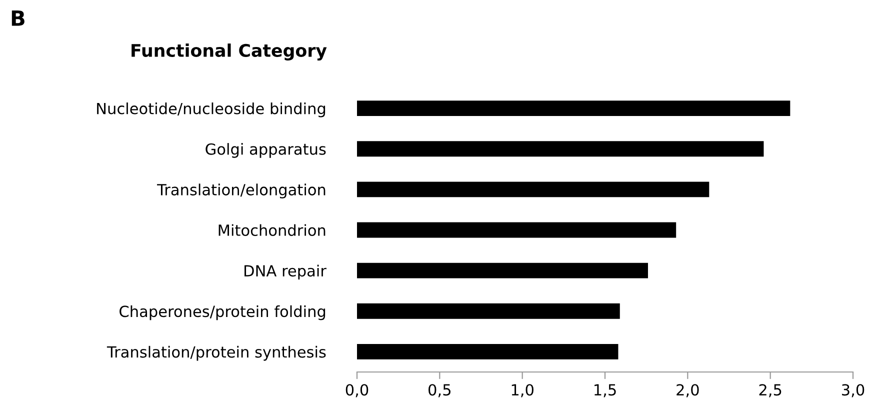 This screenshot has width=872, height=407. What do you see at coordinates (770, 391) in the screenshot?
I see `x-tick-label: 2,5` at bounding box center [770, 391].